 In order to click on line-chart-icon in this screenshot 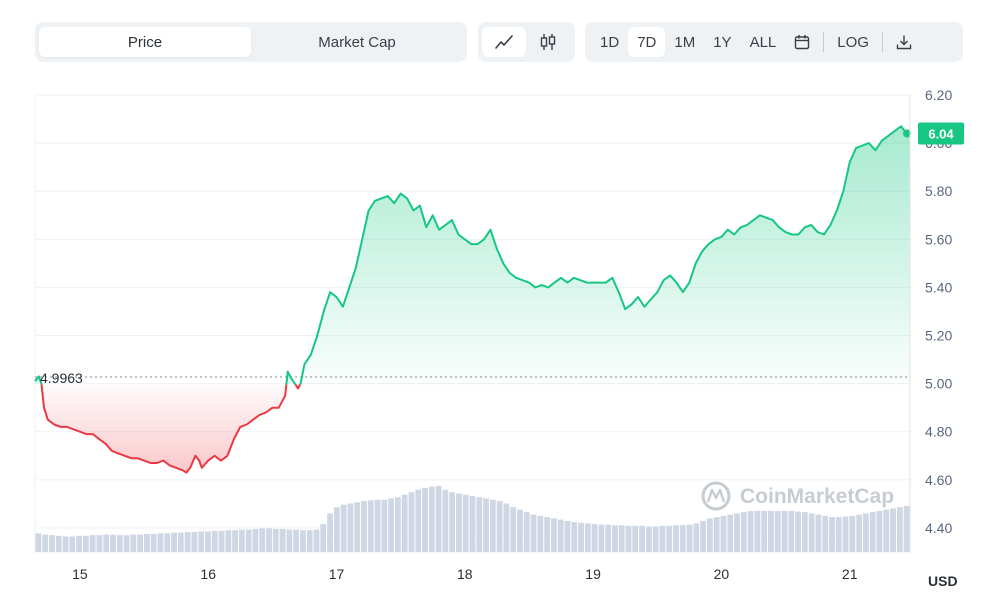, I will do `click(504, 42)`.